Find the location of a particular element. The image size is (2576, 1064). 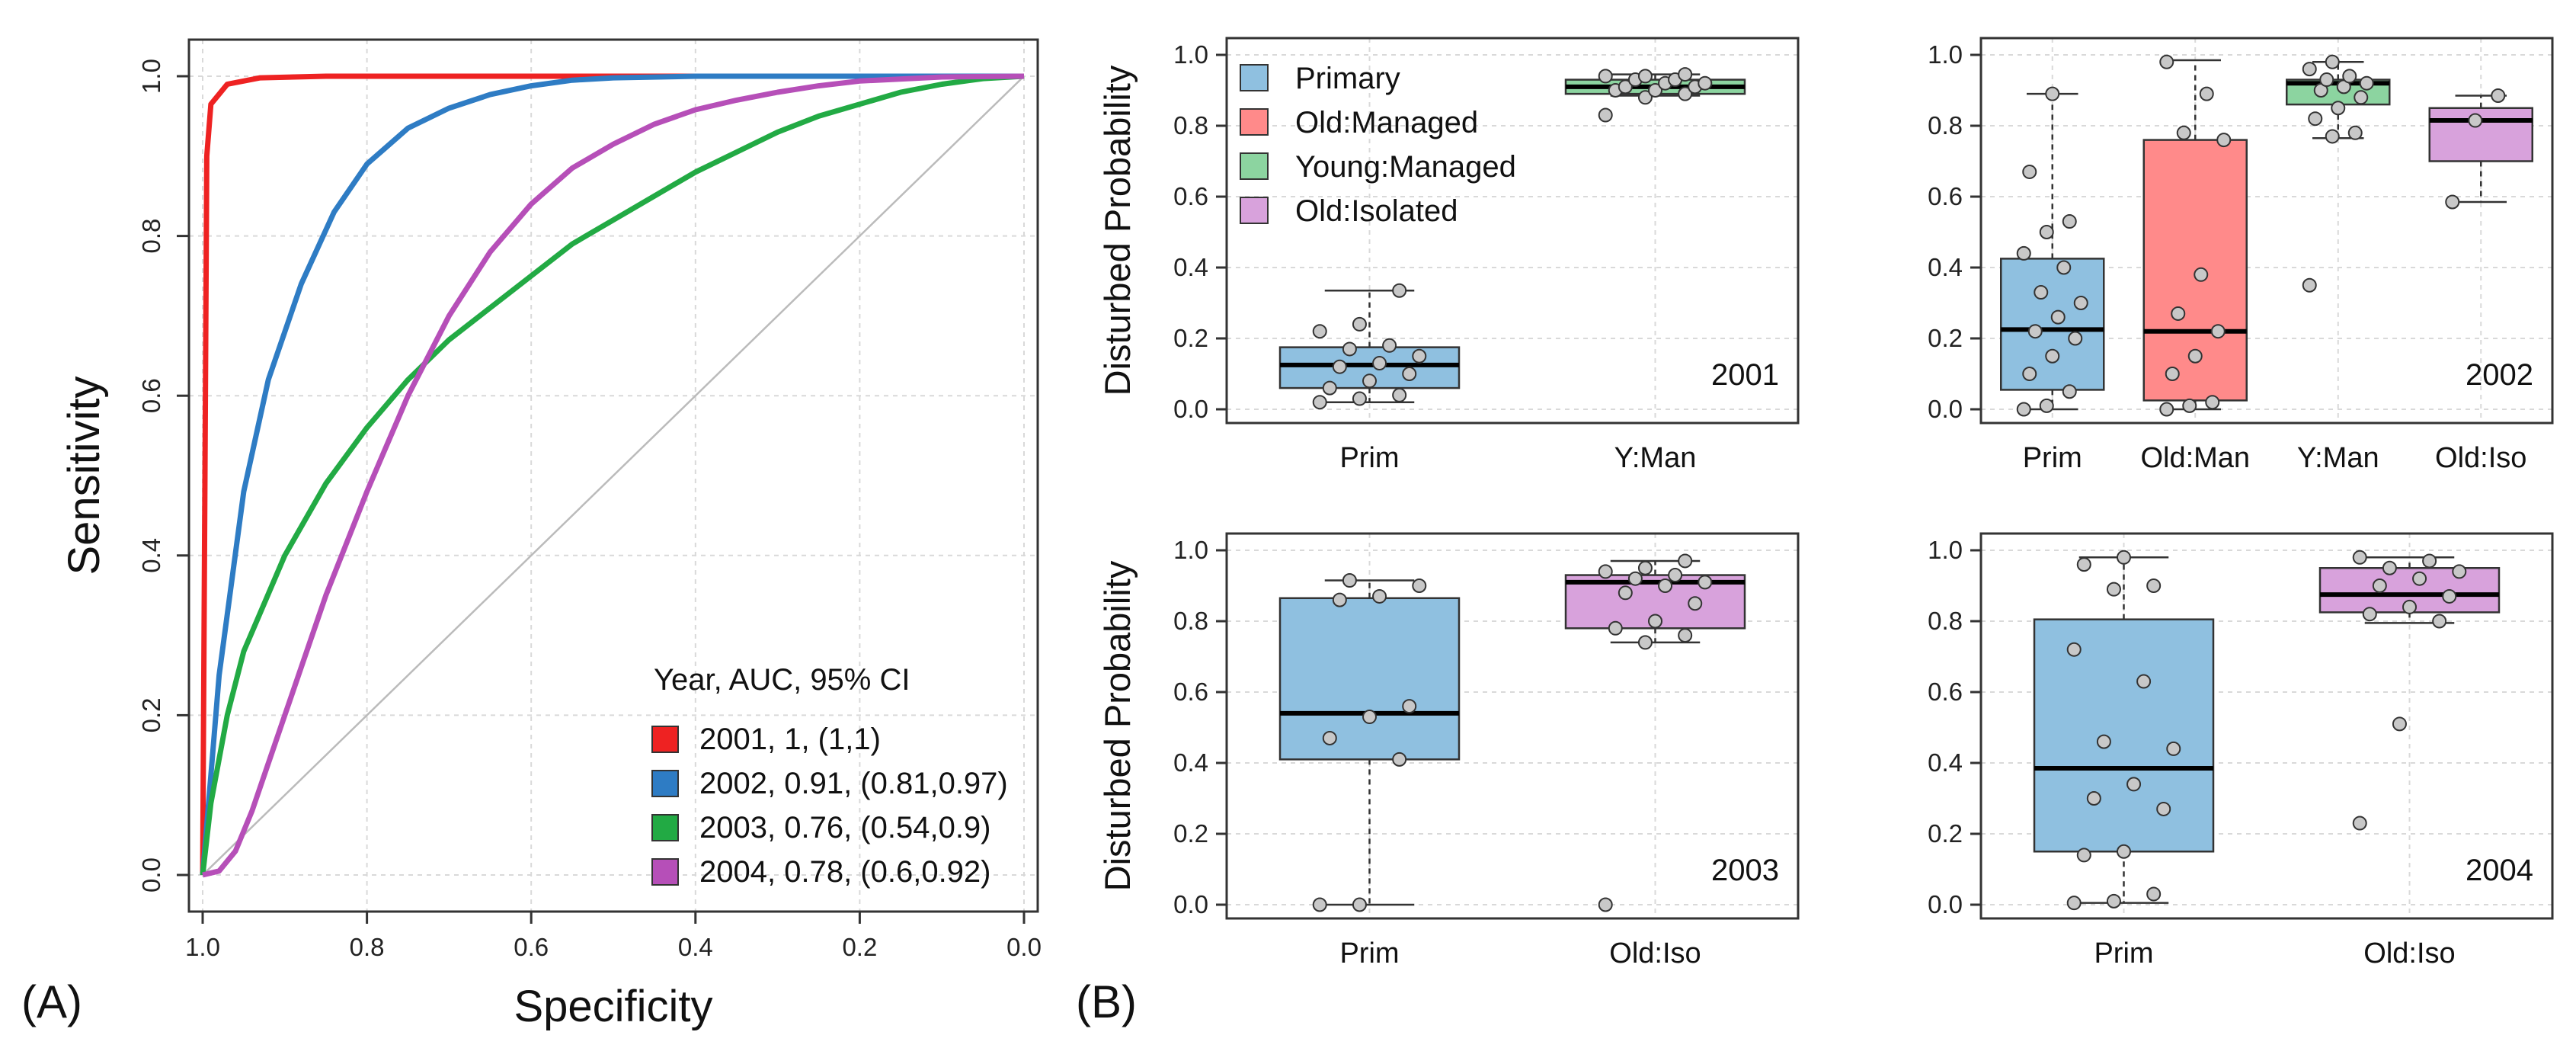

x-tick-label-4: 0.2 is located at coordinates (859, 947).